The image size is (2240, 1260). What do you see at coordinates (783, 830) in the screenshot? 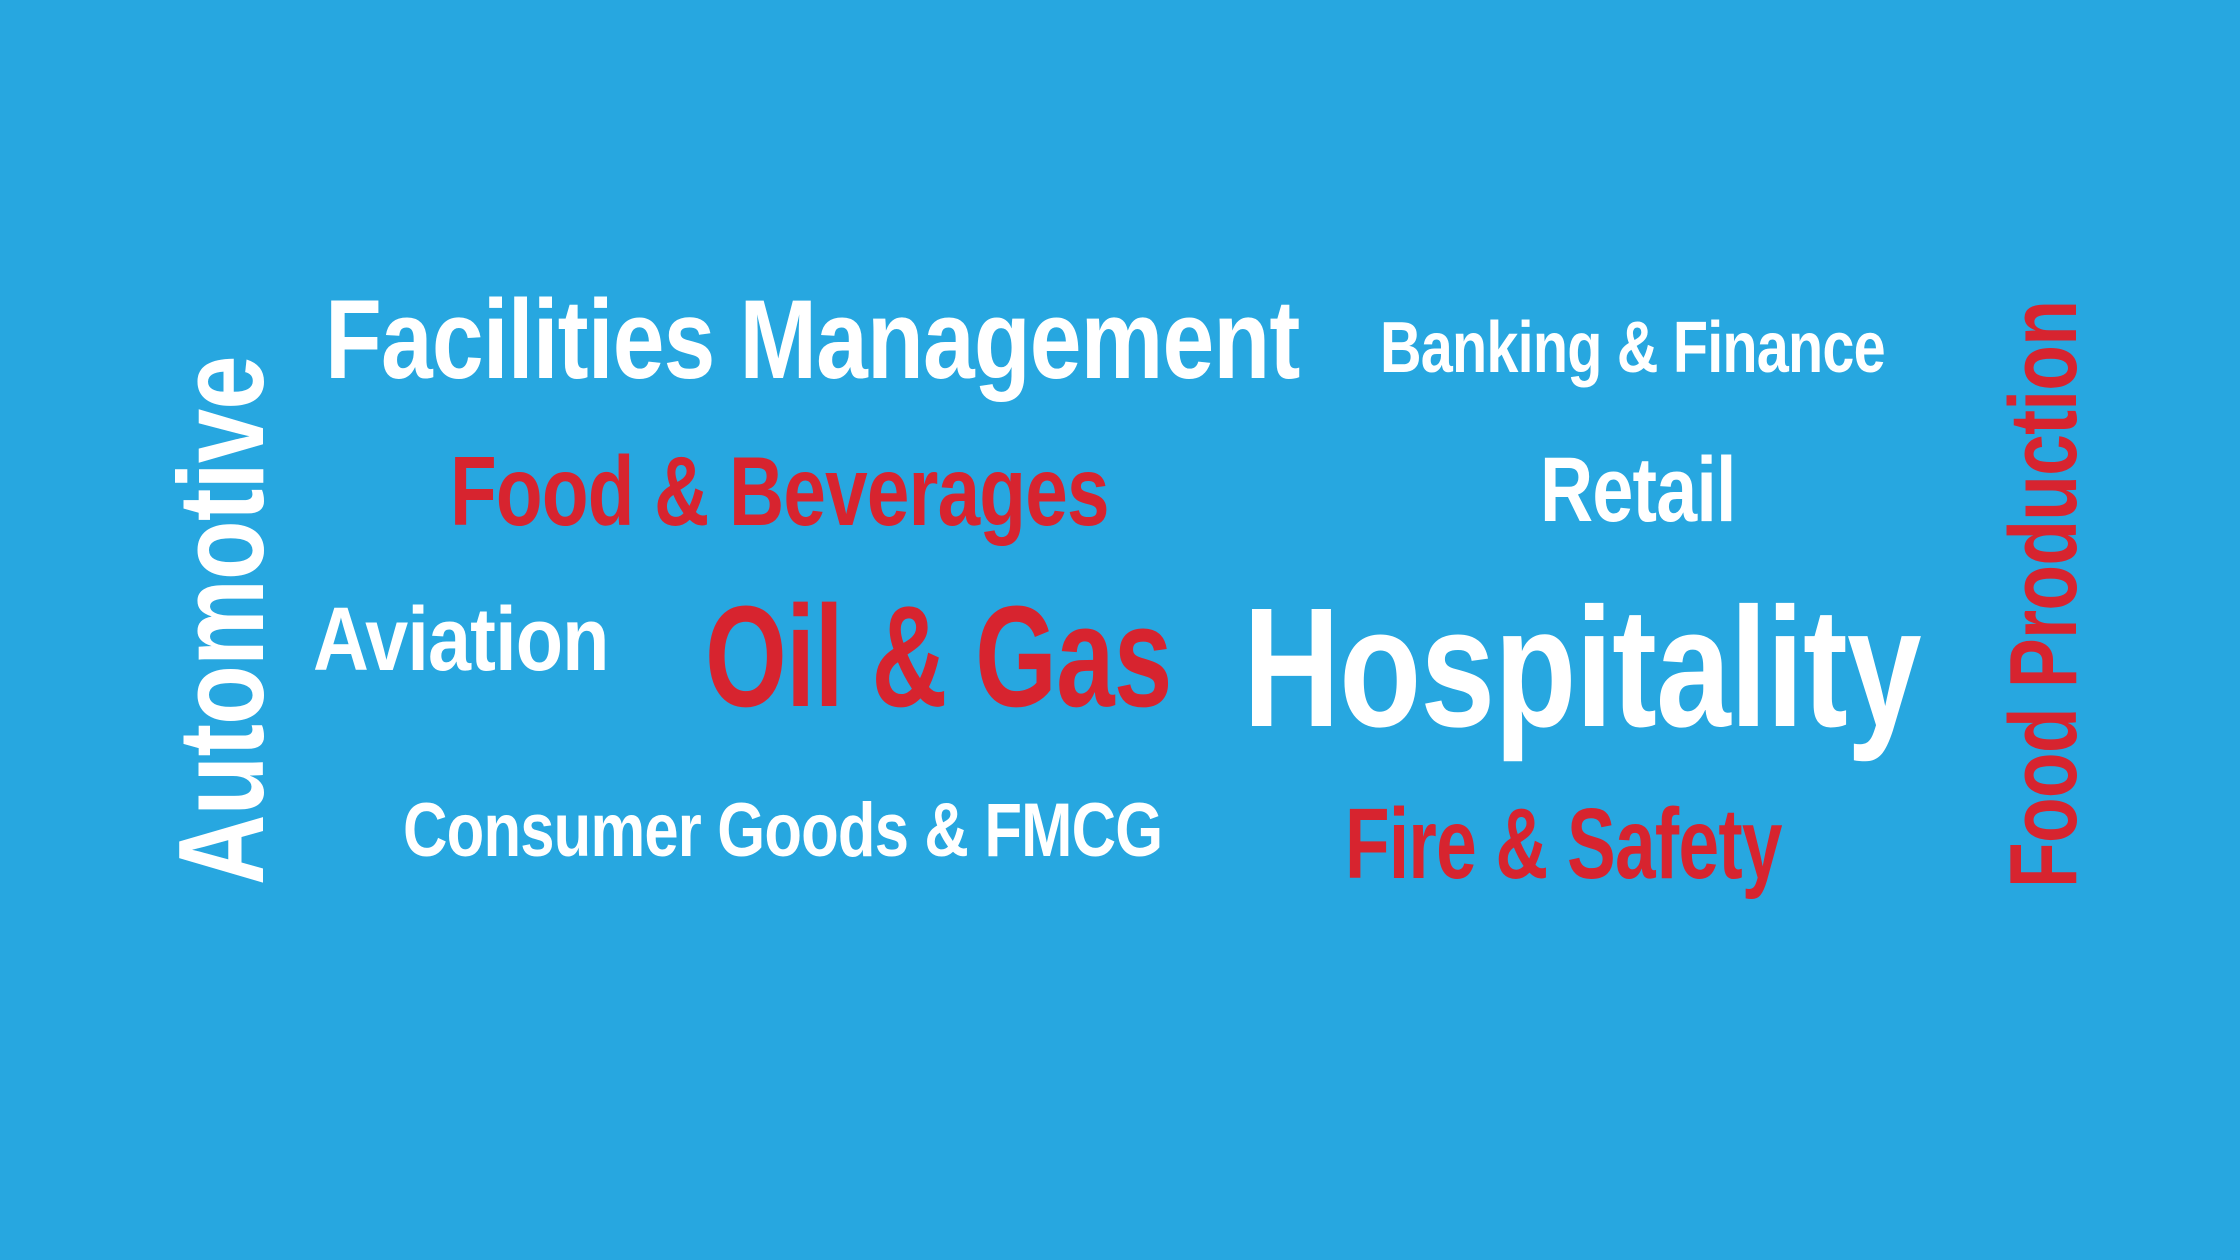
I see `word-consumer-goods-fmcg: Consumer Goods & FMCG` at bounding box center [783, 830].